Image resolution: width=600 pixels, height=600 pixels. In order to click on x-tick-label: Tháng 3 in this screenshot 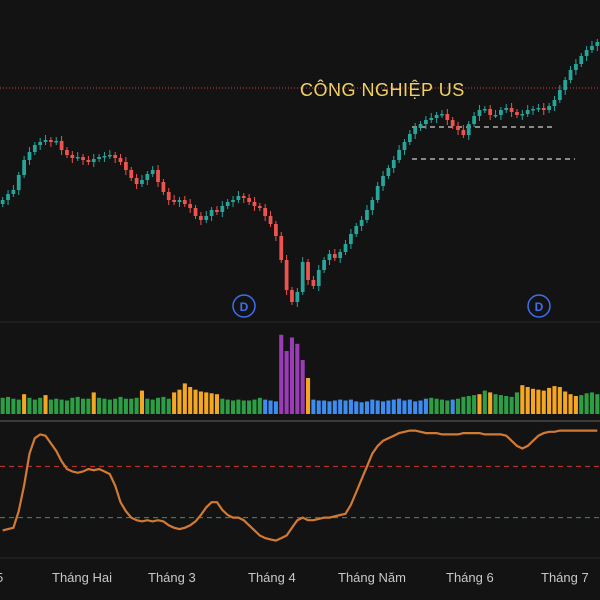, I will do `click(172, 577)`.